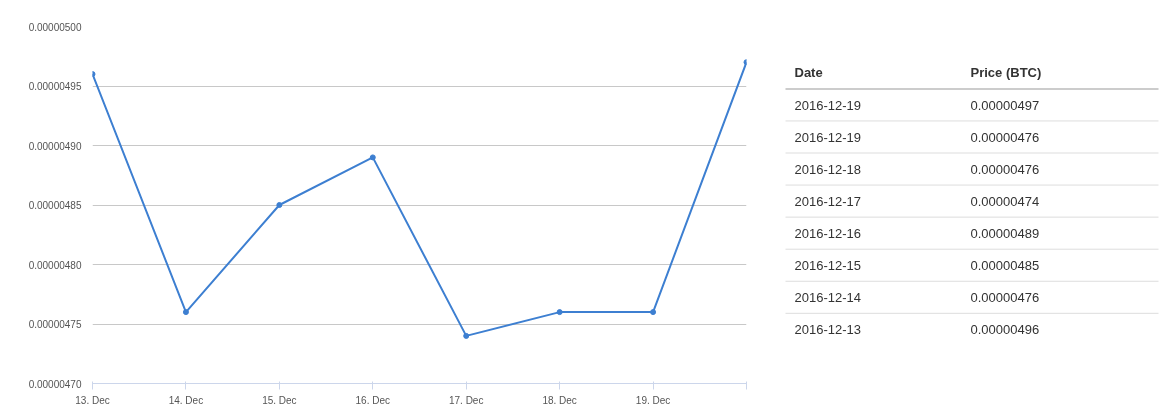 Image resolution: width=1163 pixels, height=412 pixels. Describe the element at coordinates (55, 146) in the screenshot. I see `y-tick-label: 0.00000490` at that location.